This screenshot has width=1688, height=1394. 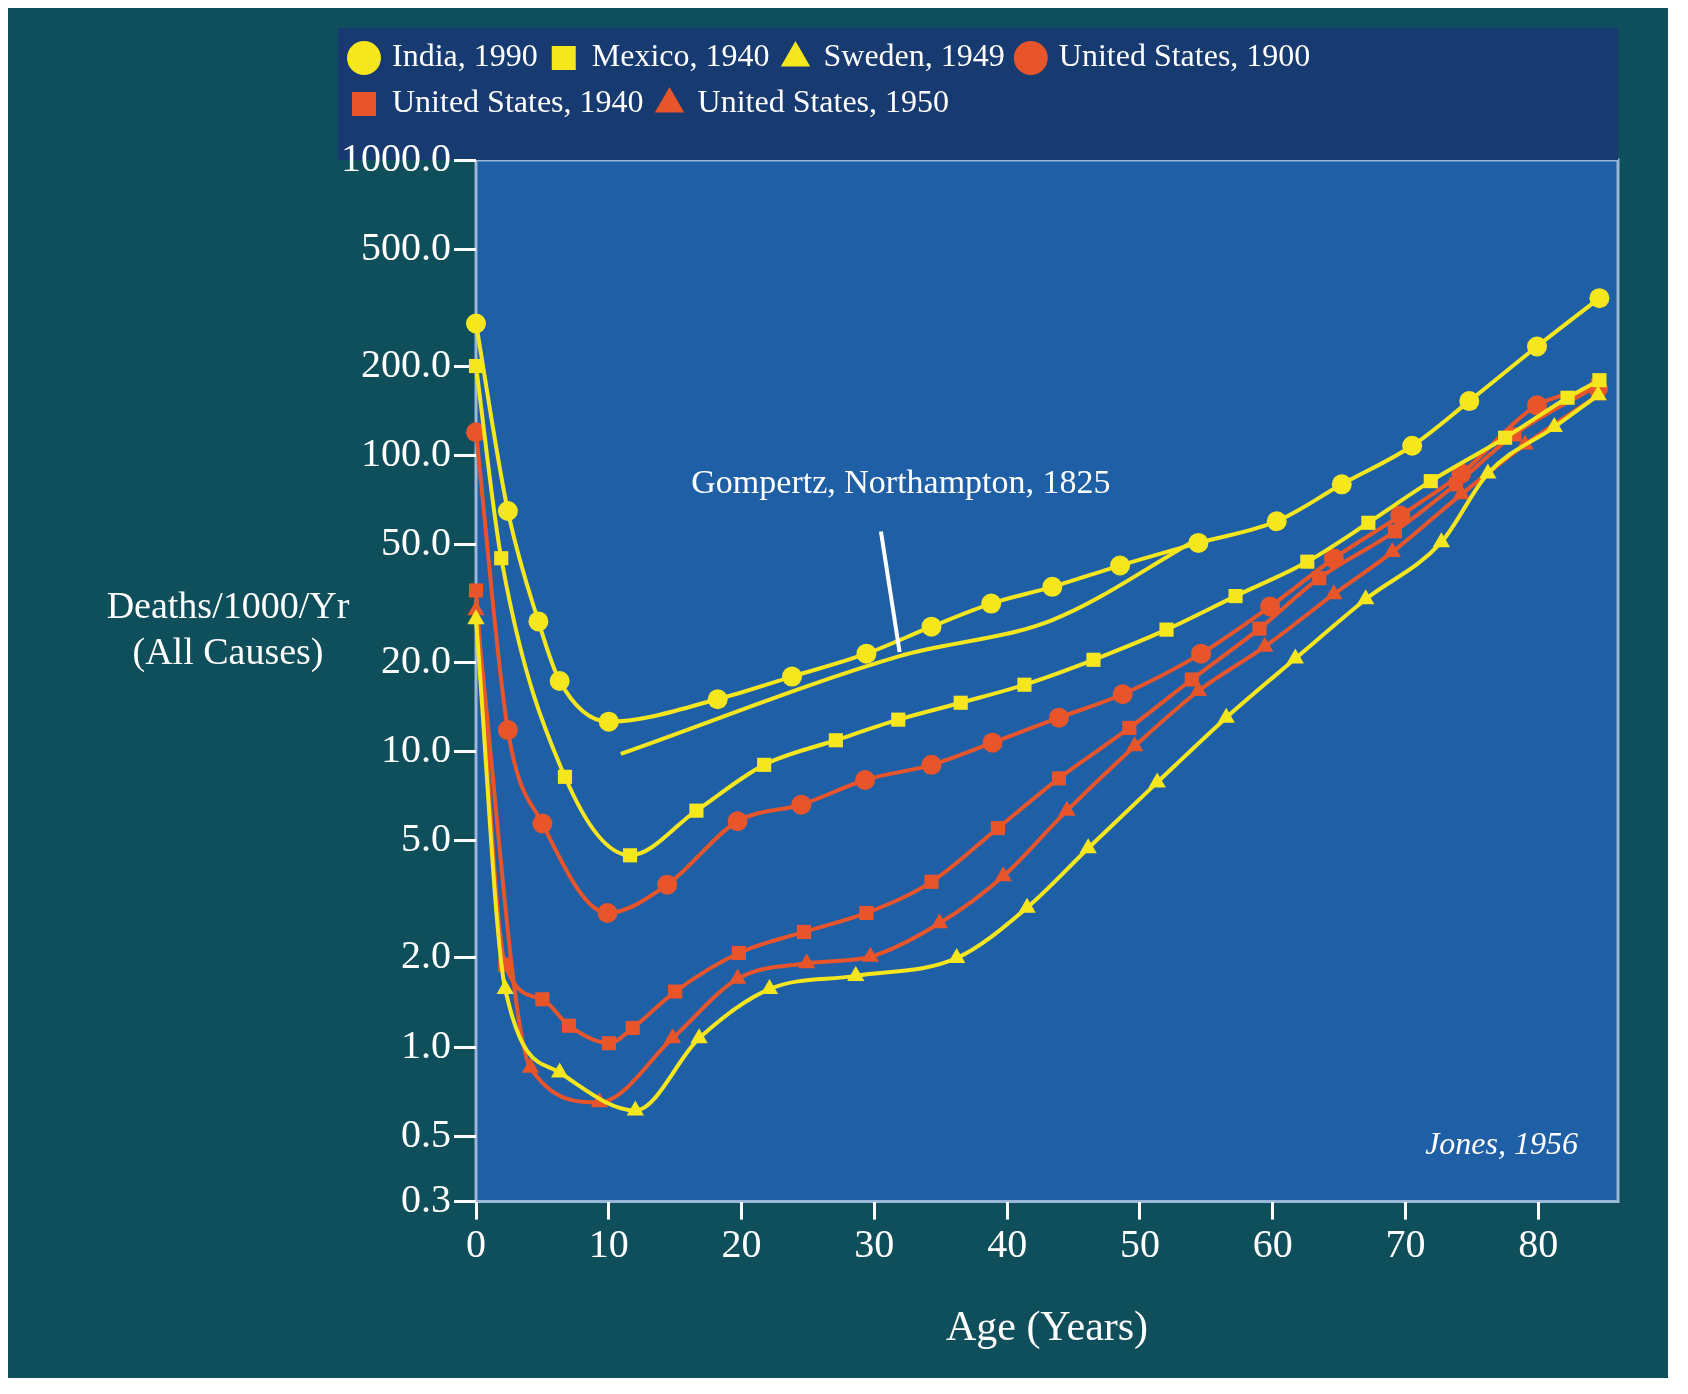 I want to click on x-tick-label: 30, so click(x=874, y=1244).